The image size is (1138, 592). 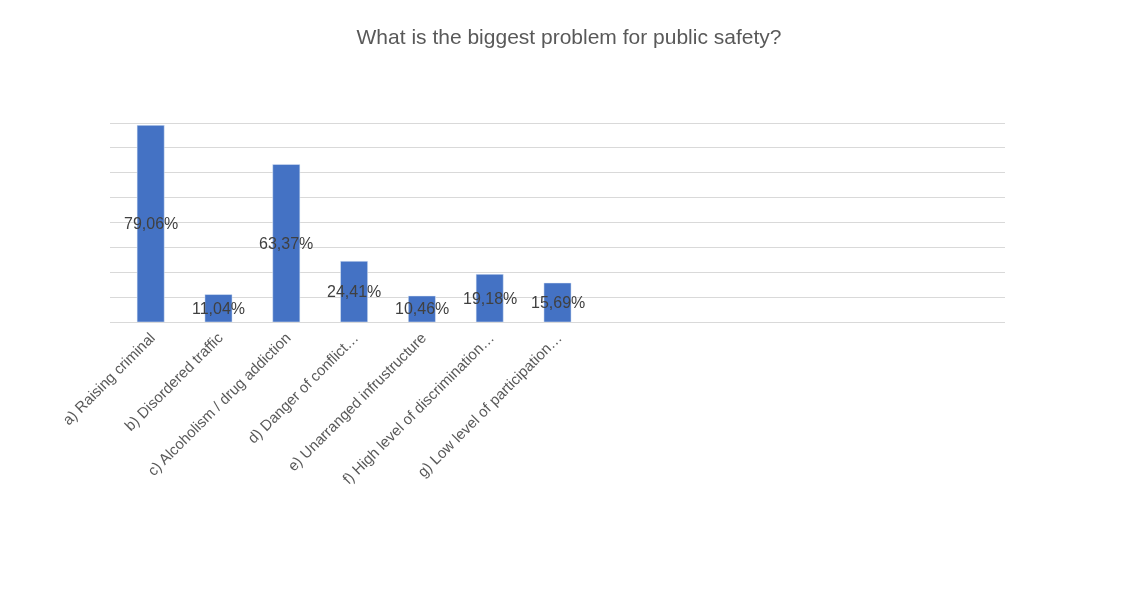 I want to click on data-label: 19,18%, so click(x=490, y=298).